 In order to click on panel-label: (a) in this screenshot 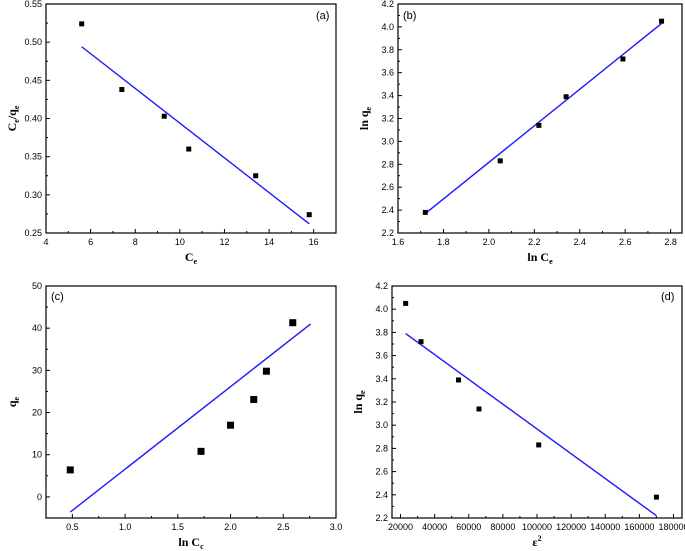, I will do `click(322, 16)`.